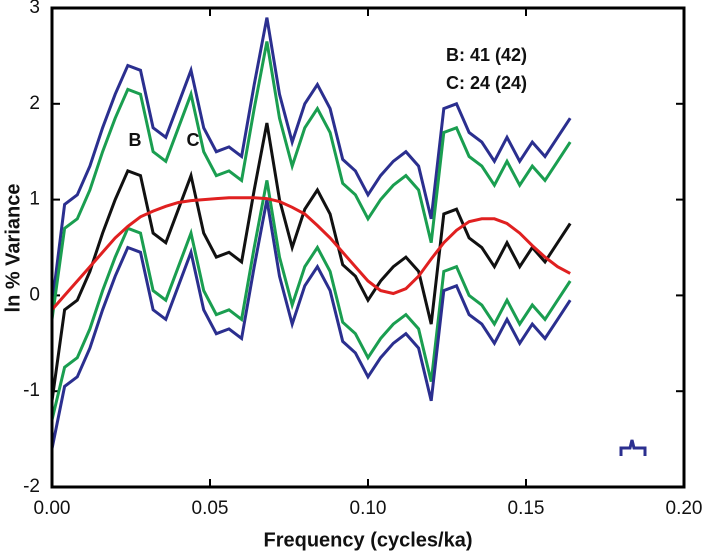 The height and width of the screenshot is (555, 709). I want to click on annotation: B: 41 (42), so click(486, 55).